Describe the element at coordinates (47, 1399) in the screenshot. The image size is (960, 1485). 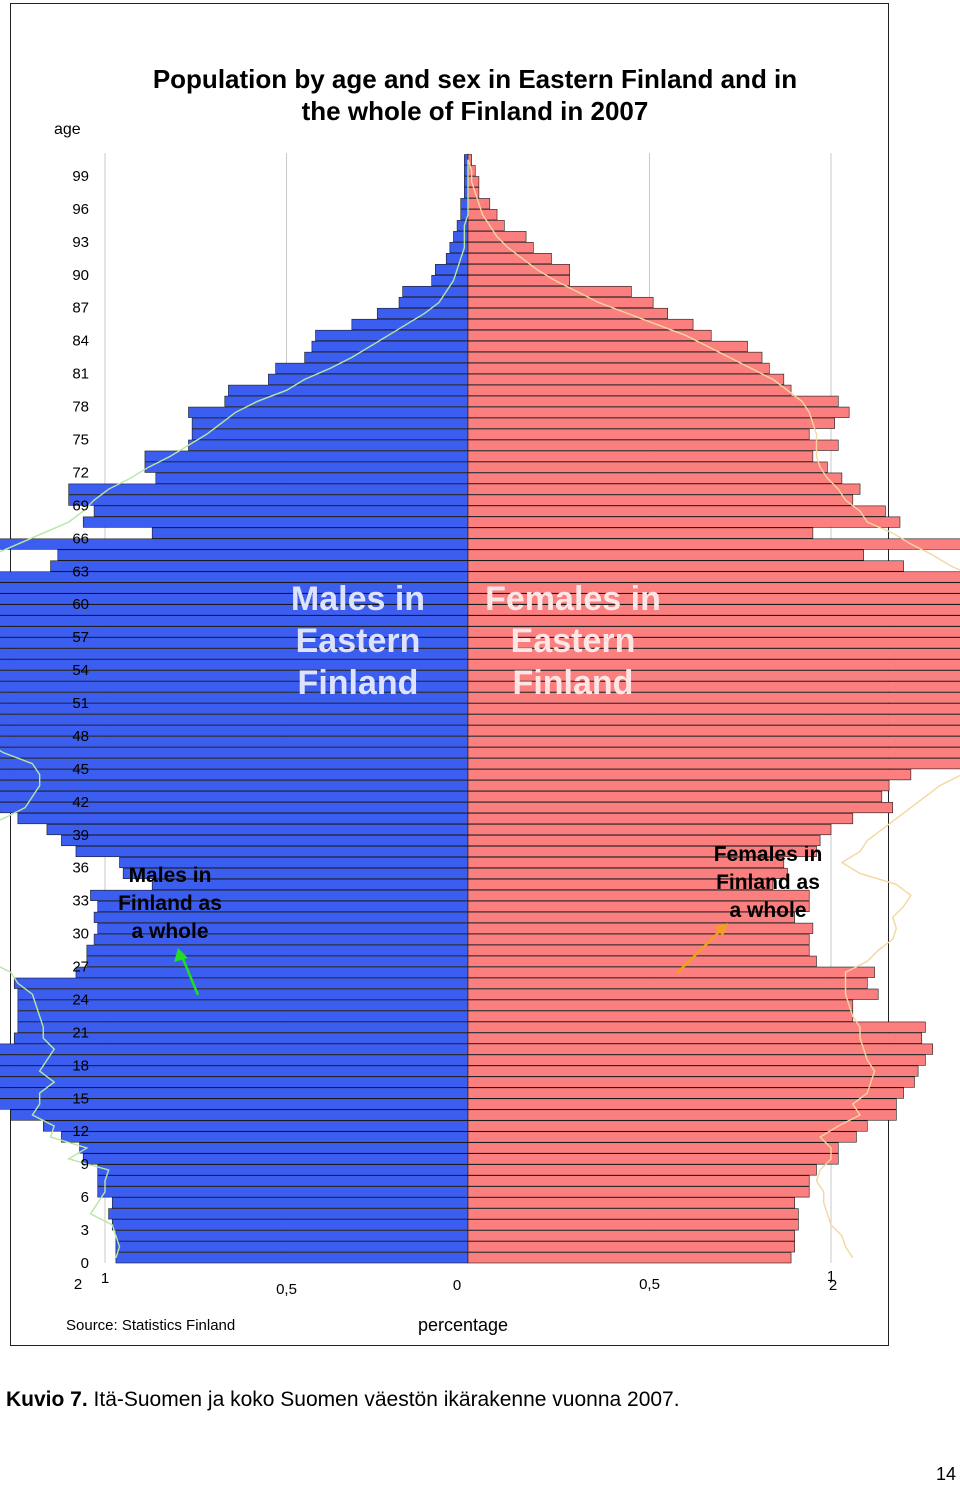
I see `caption-label: Kuvio 7.` at that location.